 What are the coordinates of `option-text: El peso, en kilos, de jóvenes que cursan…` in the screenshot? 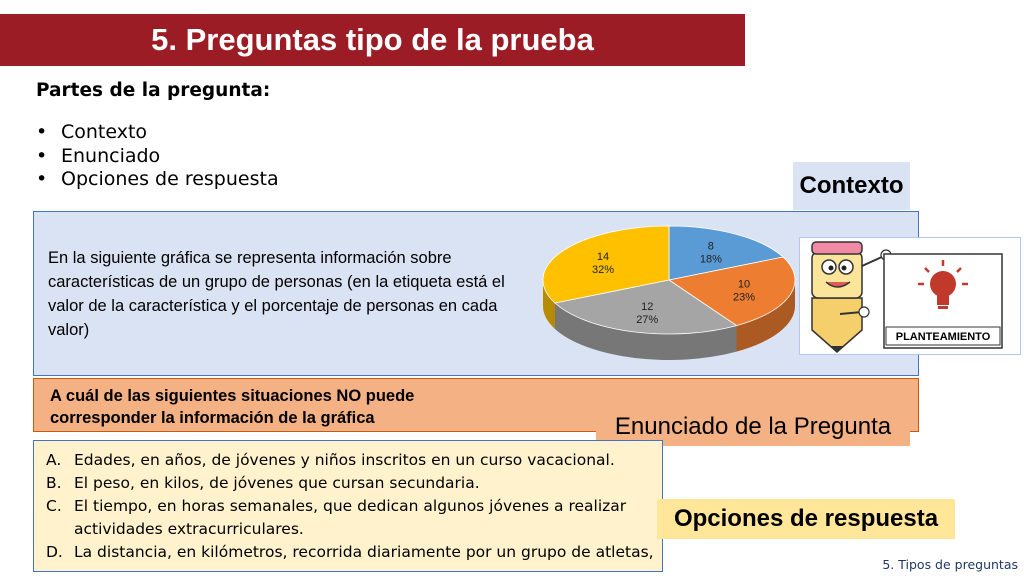 It's located at (277, 483).